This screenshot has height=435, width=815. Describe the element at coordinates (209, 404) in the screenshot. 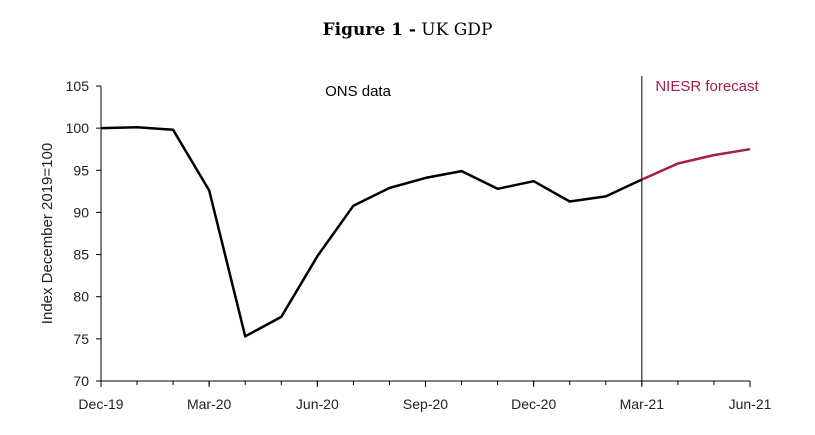

I see `x-tick-label-Mar-20: Mar-20` at that location.